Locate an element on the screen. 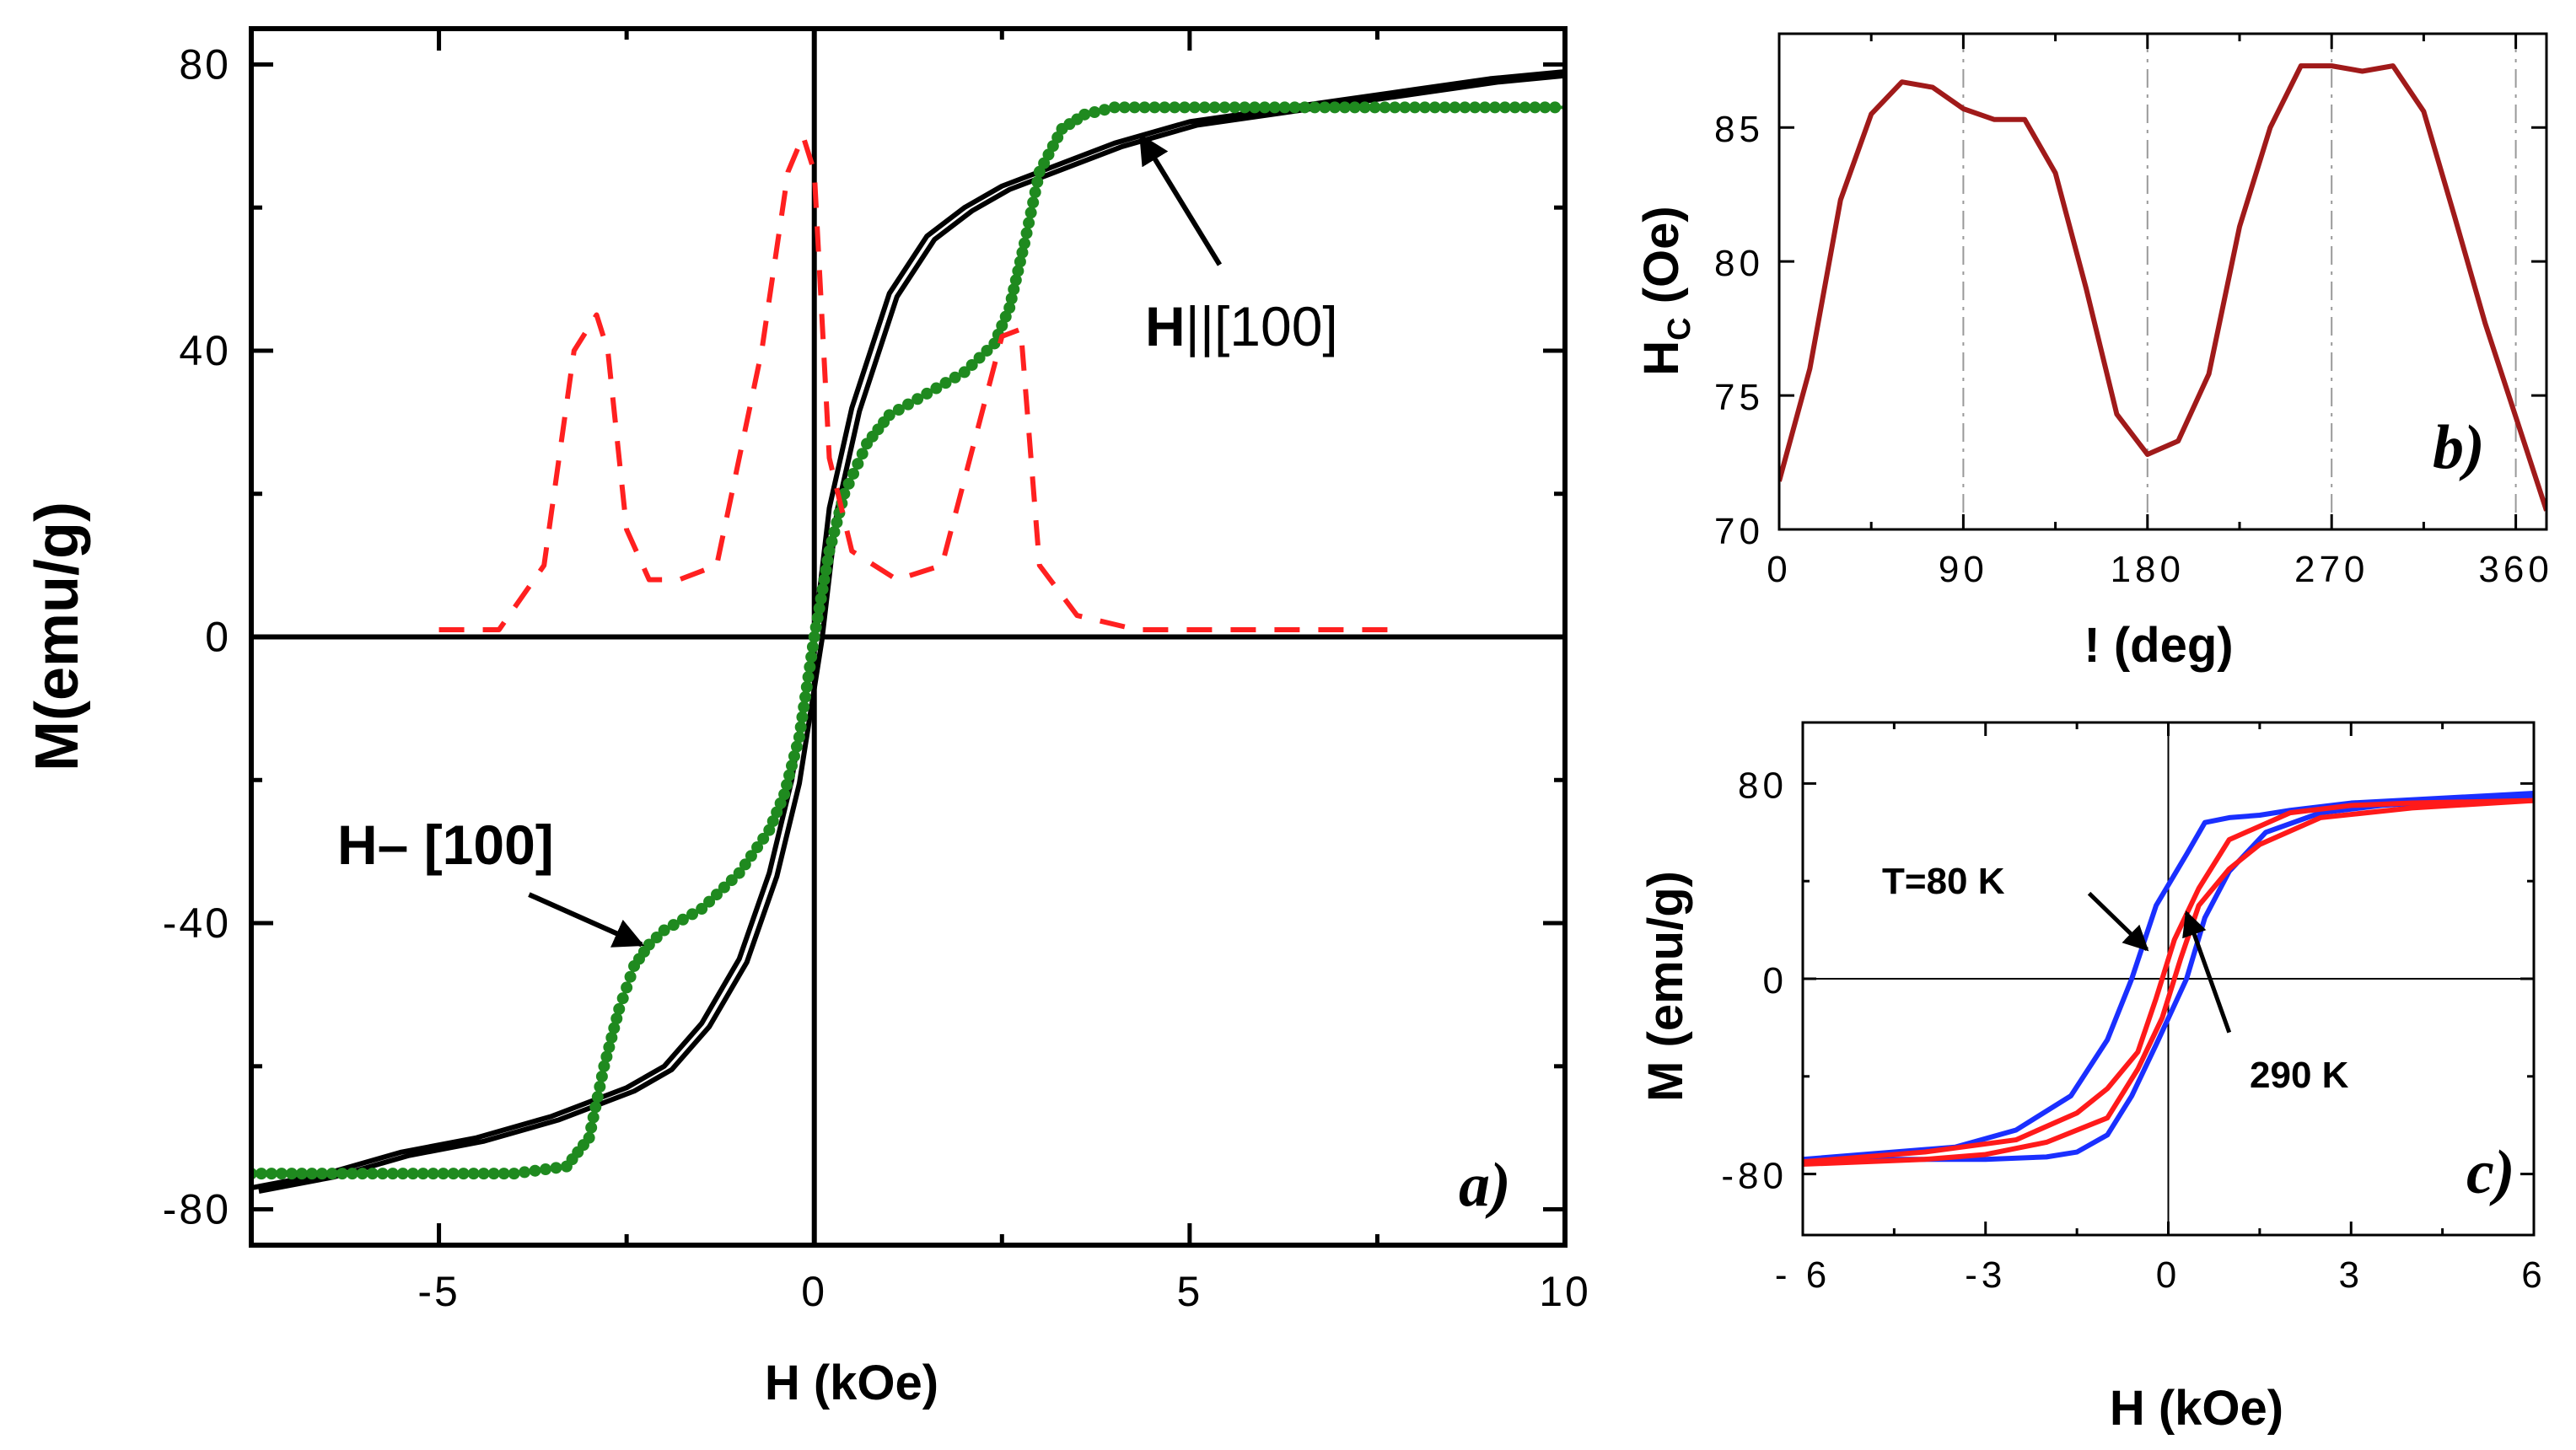 The image size is (2576, 1450). b-series-group is located at coordinates (2162, 287).